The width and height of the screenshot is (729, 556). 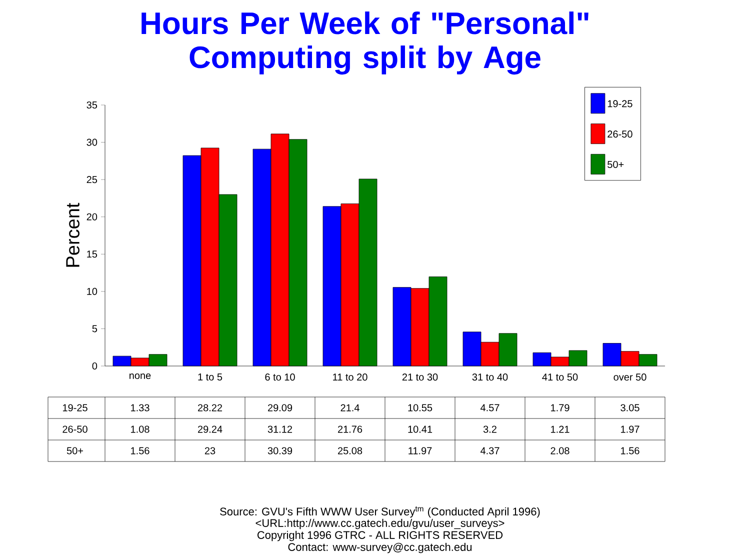 What do you see at coordinates (630, 408) in the screenshot?
I see `data-label: 3.05` at bounding box center [630, 408].